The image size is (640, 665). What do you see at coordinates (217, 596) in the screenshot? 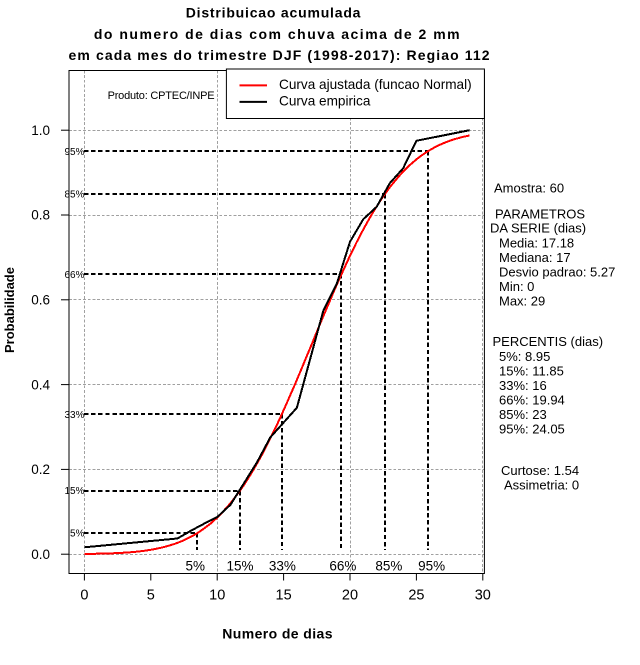
I see `svg-text: 10` at bounding box center [217, 596].